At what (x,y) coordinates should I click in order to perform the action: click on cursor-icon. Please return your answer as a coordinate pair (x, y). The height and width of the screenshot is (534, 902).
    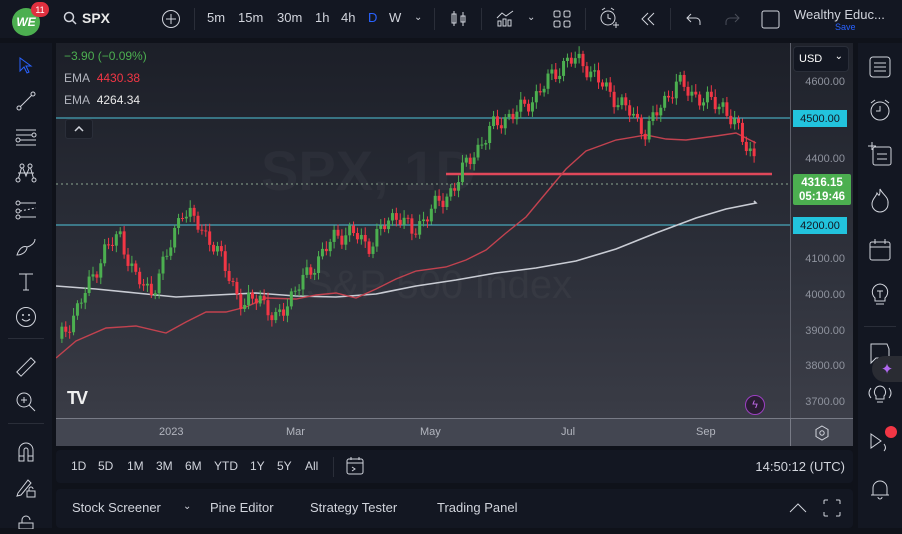
    Looking at the image, I should click on (26, 66).